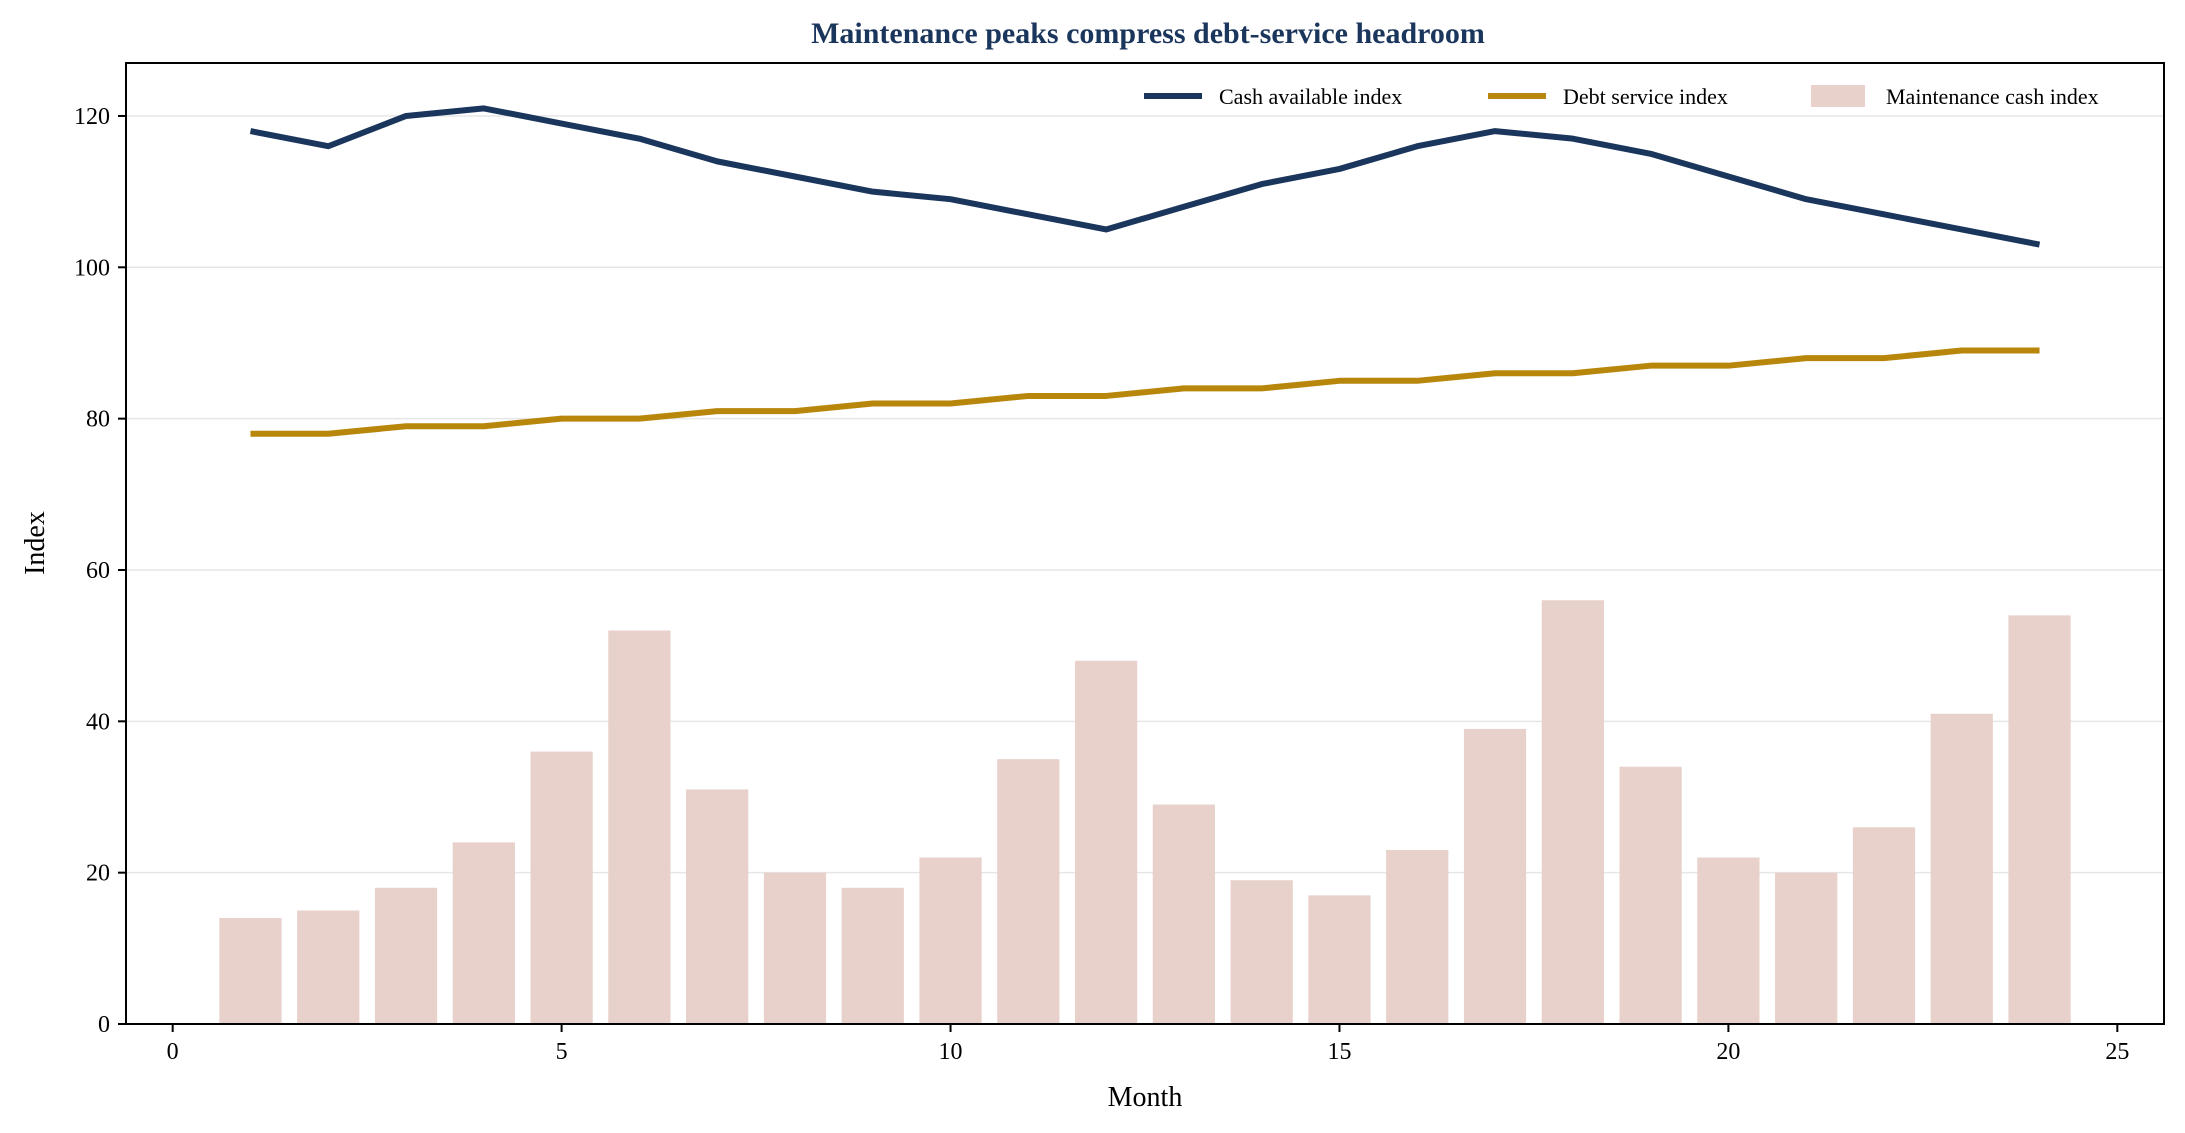  What do you see at coordinates (951, 1052) in the screenshot?
I see `x-tick-label: 10` at bounding box center [951, 1052].